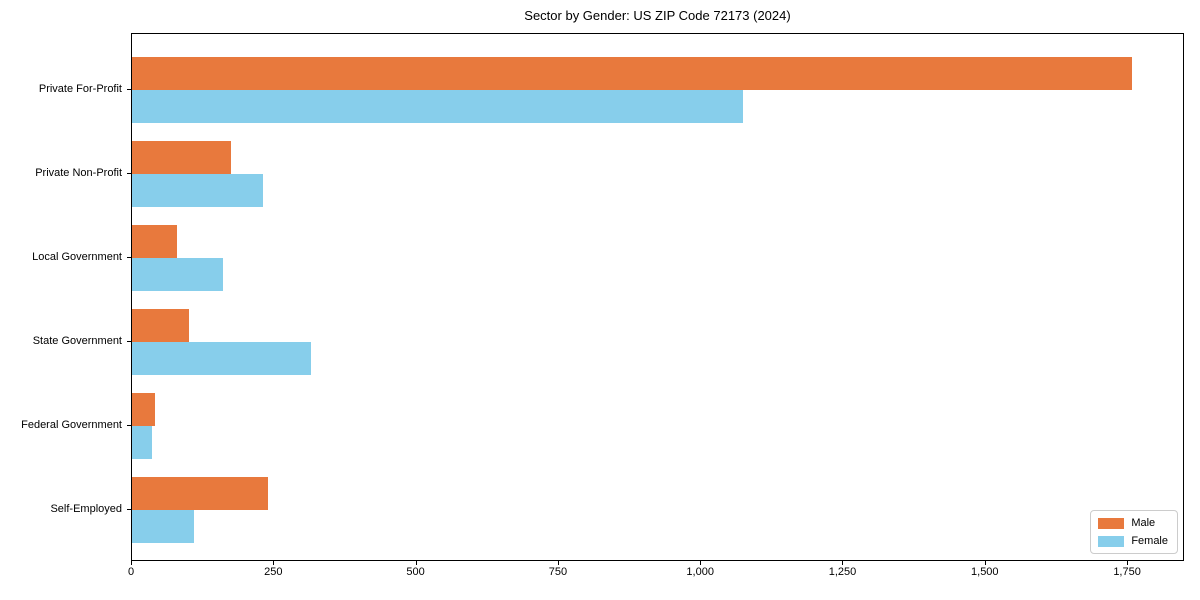 The image size is (1200, 600). Describe the element at coordinates (86, 509) in the screenshot. I see `y-axis-label-self-employed: Self-Employed` at that location.